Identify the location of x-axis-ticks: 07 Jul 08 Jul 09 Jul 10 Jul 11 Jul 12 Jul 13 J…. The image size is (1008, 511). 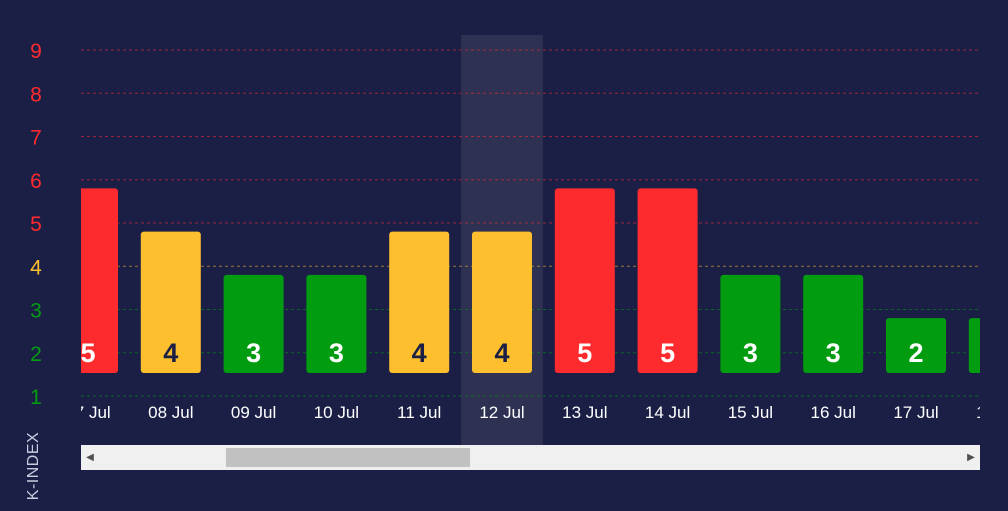
(536, 412).